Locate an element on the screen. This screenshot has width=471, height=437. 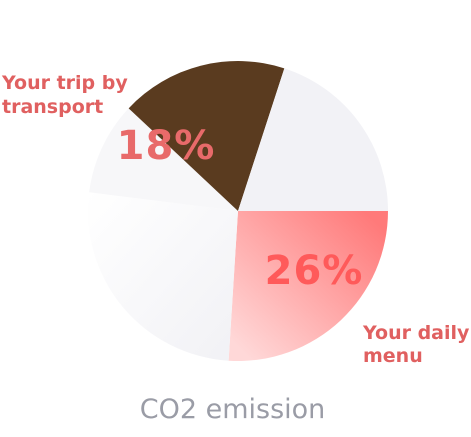
slice-category-label-daily-menu: Your daily menu is located at coordinates (416, 344).